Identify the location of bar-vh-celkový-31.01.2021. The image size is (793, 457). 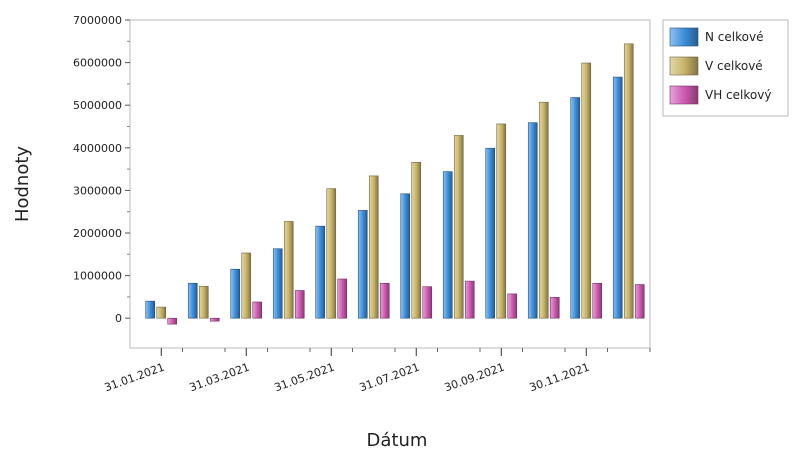
(172, 321).